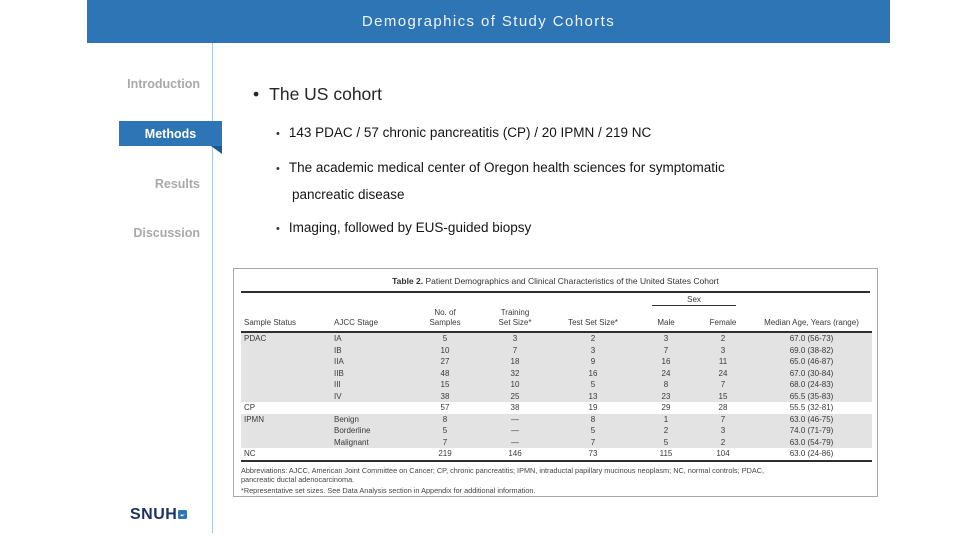 Image resolution: width=960 pixels, height=540 pixels. Describe the element at coordinates (723, 455) in the screenshot. I see `cell-female: 104` at that location.